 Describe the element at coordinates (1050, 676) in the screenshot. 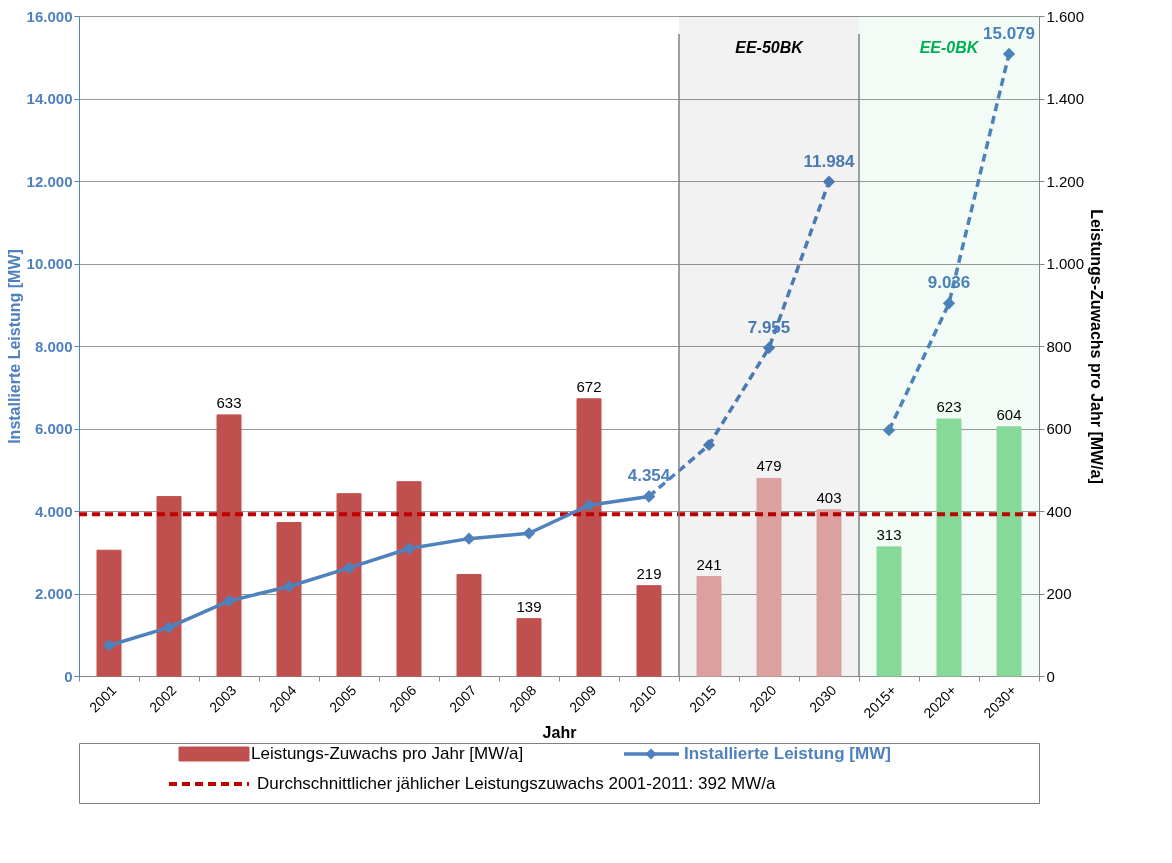

I see `y2-tick-label: 0` at that location.